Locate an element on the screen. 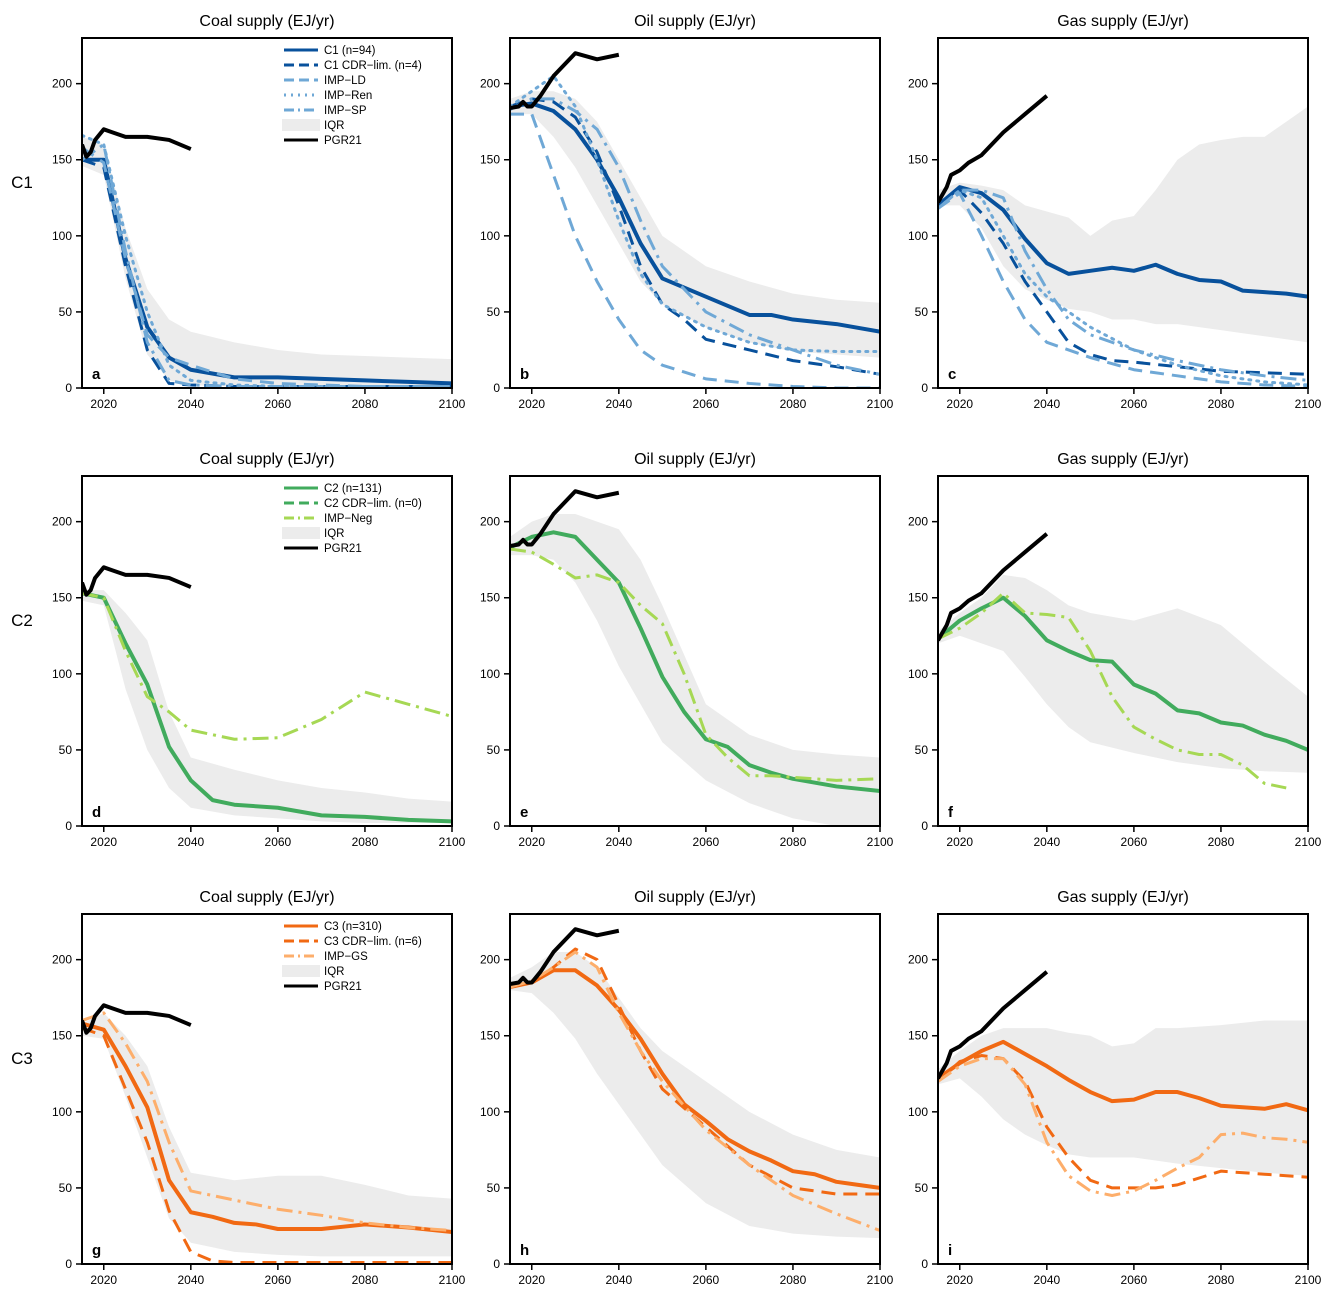  panel-title: Gas supply (EJ/yr) is located at coordinates (1123, 459).